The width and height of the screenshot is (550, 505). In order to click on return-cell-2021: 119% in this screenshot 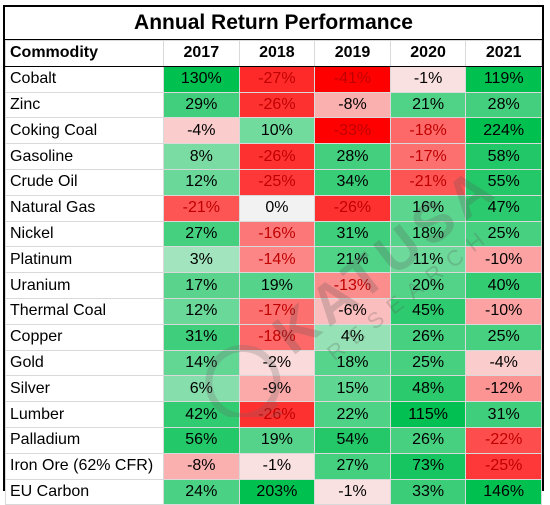, I will do `click(503, 79)`.